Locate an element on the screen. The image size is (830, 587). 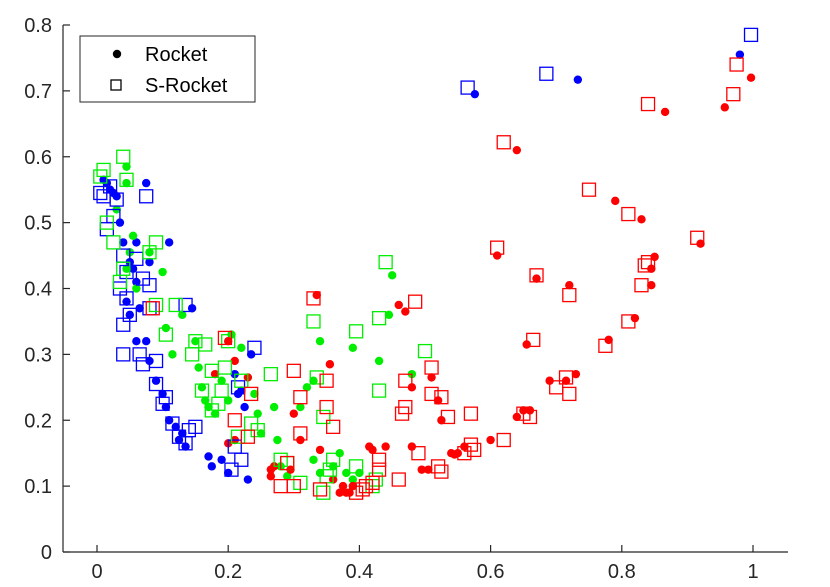
y-tick-label: 0.8 is located at coordinates (38, 26).